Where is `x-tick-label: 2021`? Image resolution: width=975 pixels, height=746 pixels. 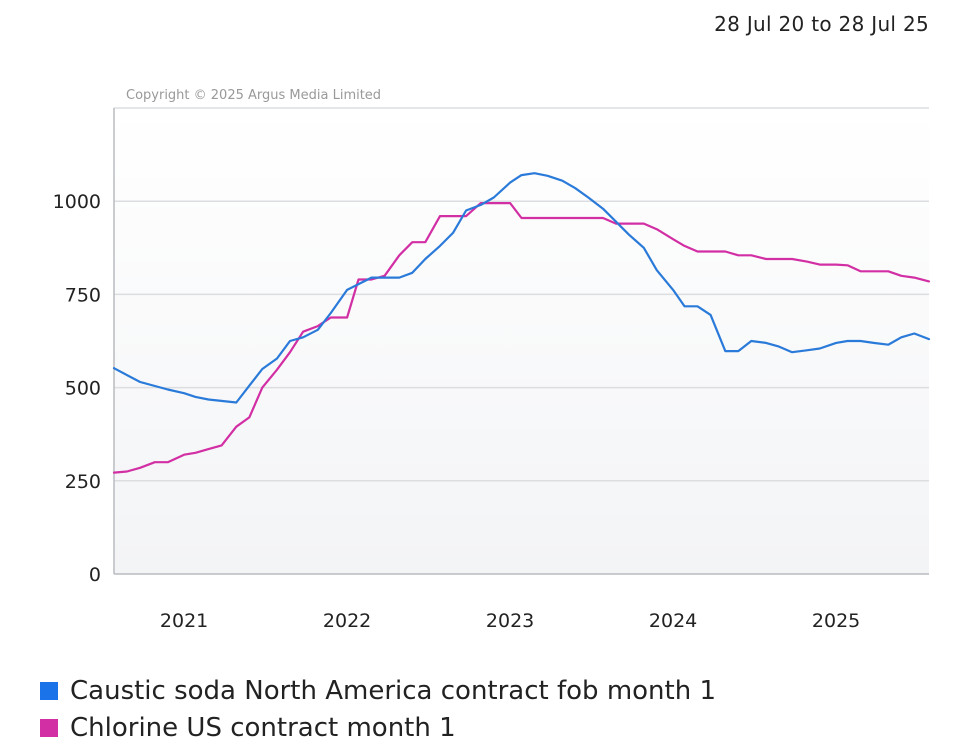 x-tick-label: 2021 is located at coordinates (184, 621).